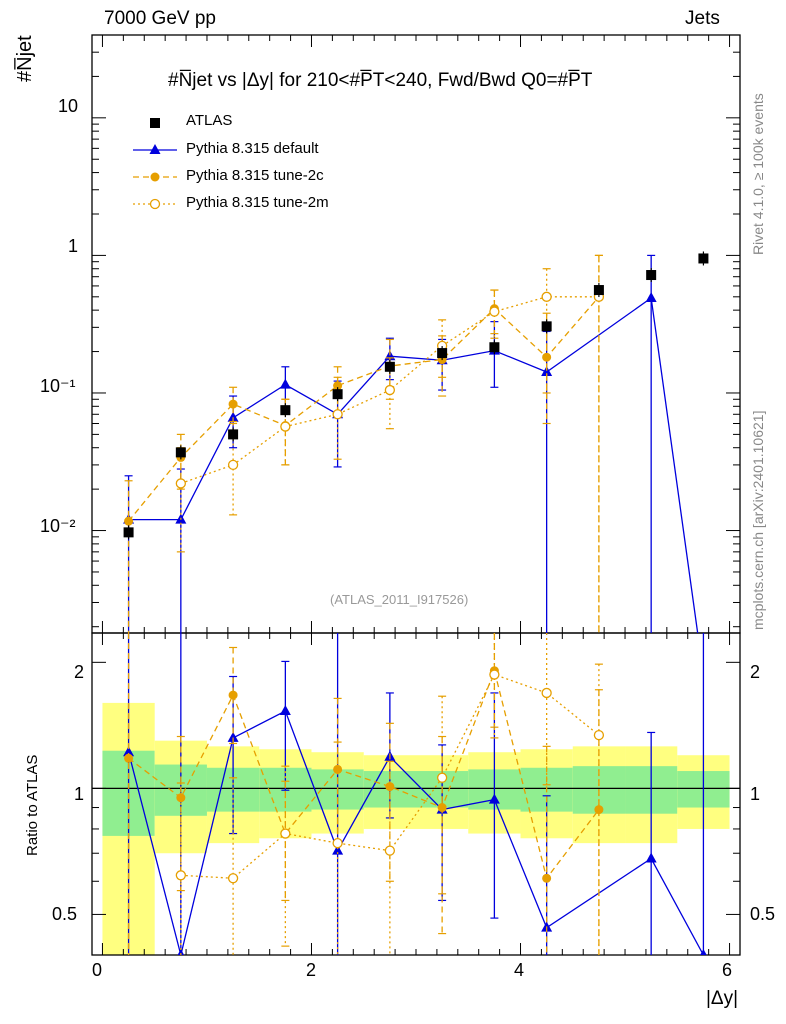 The image size is (786, 1024). I want to click on x-tick-0: 0, so click(97, 970).